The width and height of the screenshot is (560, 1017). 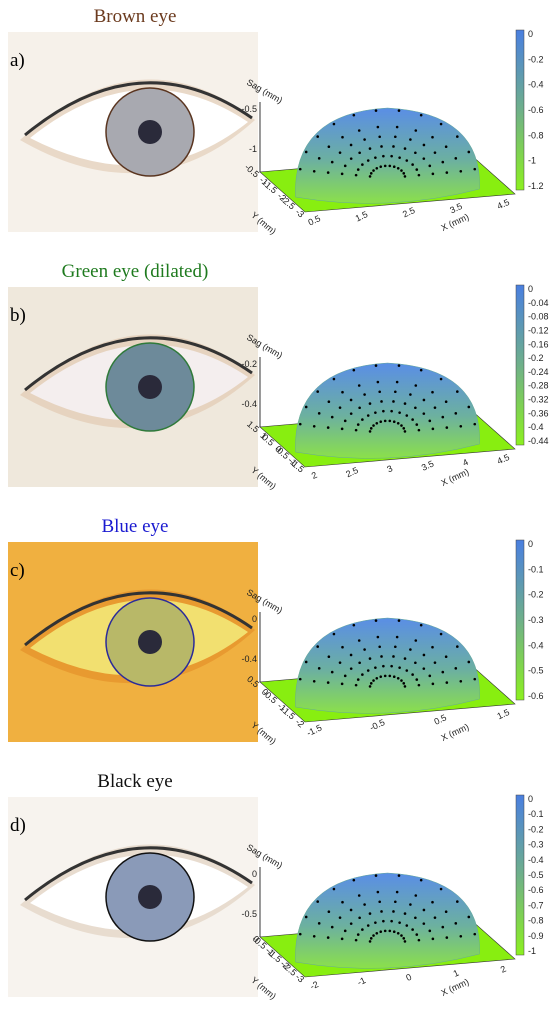 What do you see at coordinates (456, 973) in the screenshot?
I see `x-tick-label: 1` at bounding box center [456, 973].